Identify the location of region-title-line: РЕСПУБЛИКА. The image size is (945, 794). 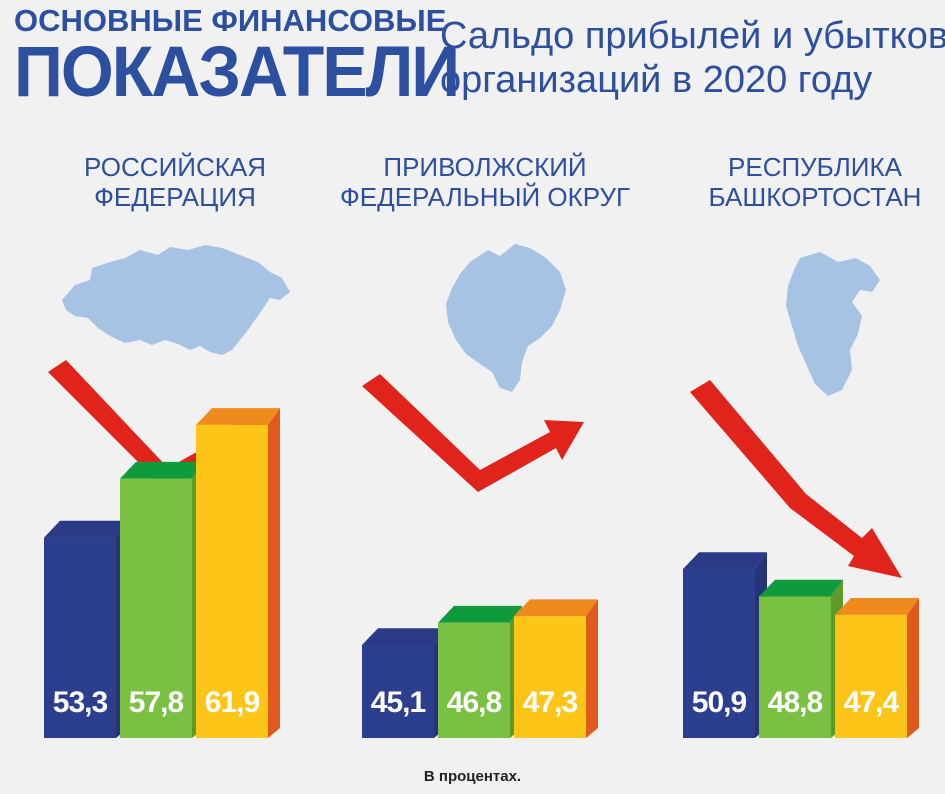
(815, 167).